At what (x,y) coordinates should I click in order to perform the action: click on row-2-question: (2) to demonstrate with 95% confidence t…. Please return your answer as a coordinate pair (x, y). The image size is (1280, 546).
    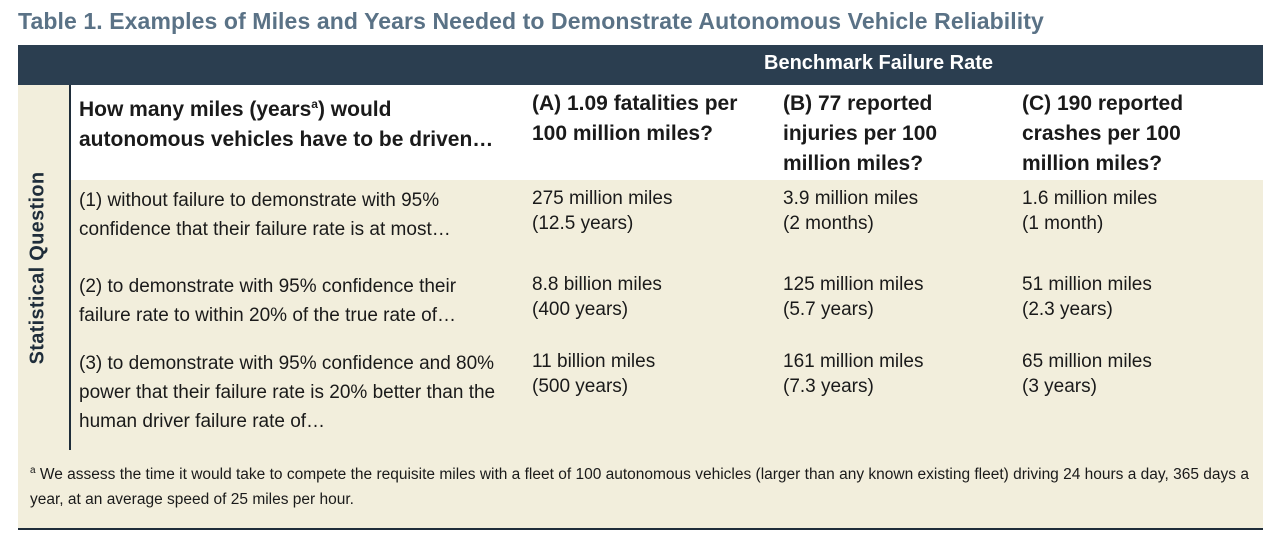
    Looking at the image, I should click on (268, 301).